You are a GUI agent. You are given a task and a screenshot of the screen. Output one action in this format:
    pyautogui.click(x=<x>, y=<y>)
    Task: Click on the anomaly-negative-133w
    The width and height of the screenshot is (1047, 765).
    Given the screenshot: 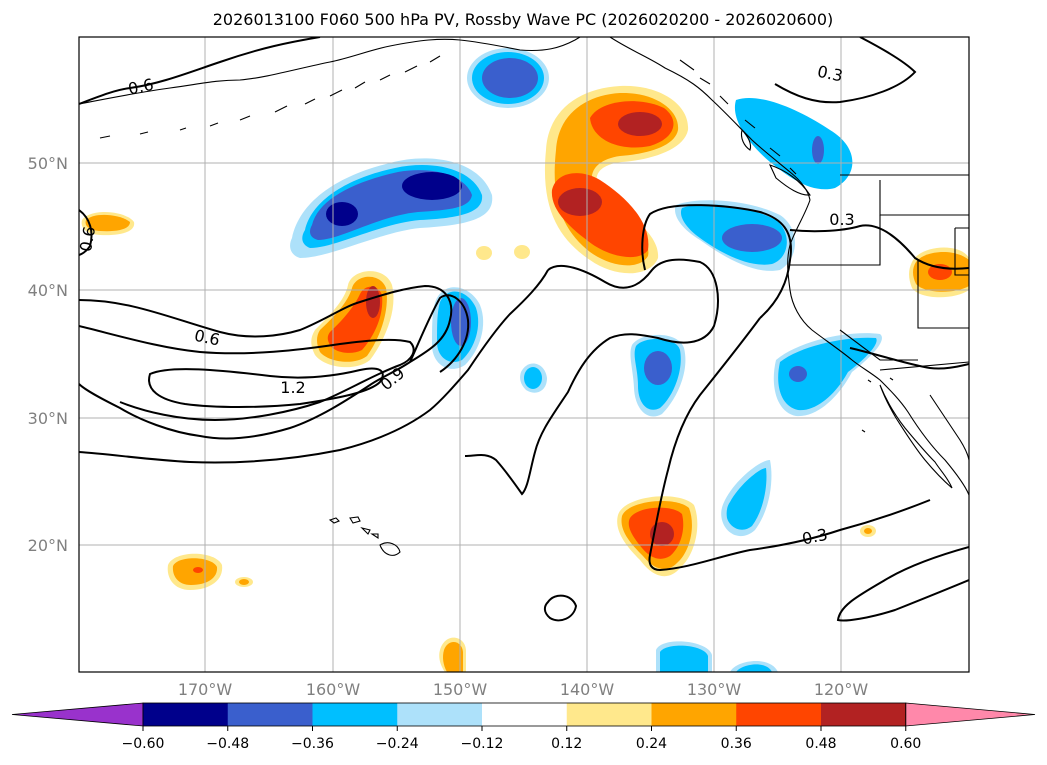 What is the action you would take?
    pyautogui.click(x=658, y=375)
    